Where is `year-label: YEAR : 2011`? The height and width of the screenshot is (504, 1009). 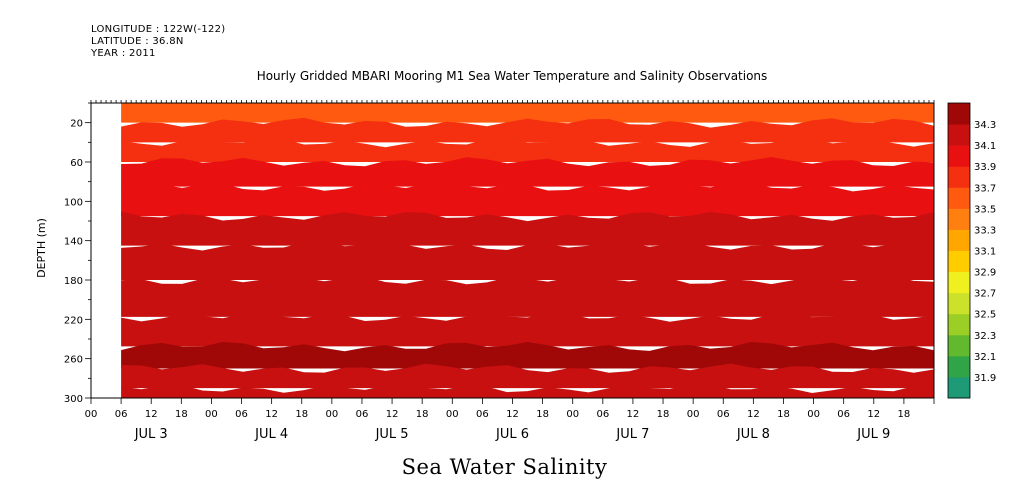 year-label: YEAR : 2011 is located at coordinates (123, 53).